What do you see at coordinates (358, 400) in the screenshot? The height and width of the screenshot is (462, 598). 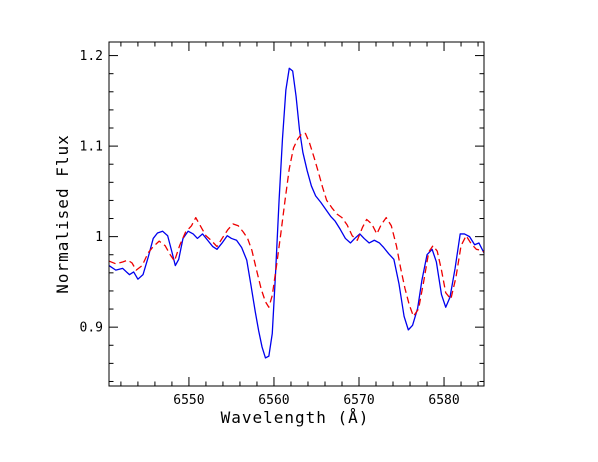 I see `x-tick-label: 6570` at bounding box center [358, 400].